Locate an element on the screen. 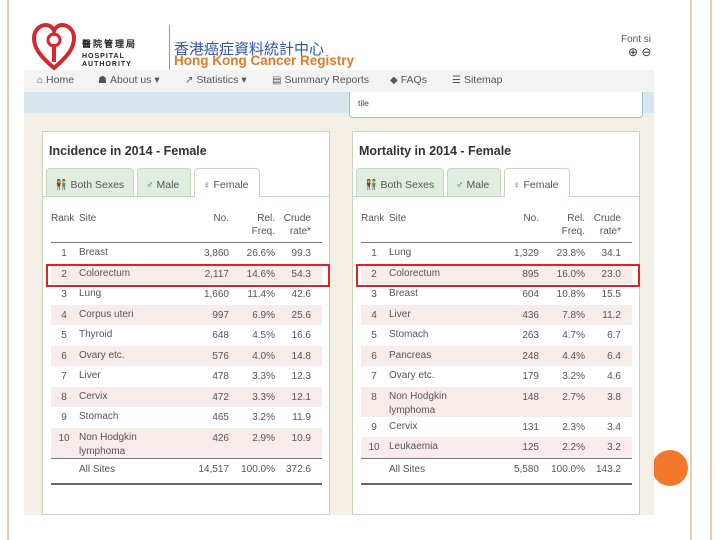 This screenshot has width=720, height=540. nav-home: ⌂ Home is located at coordinates (56, 80).